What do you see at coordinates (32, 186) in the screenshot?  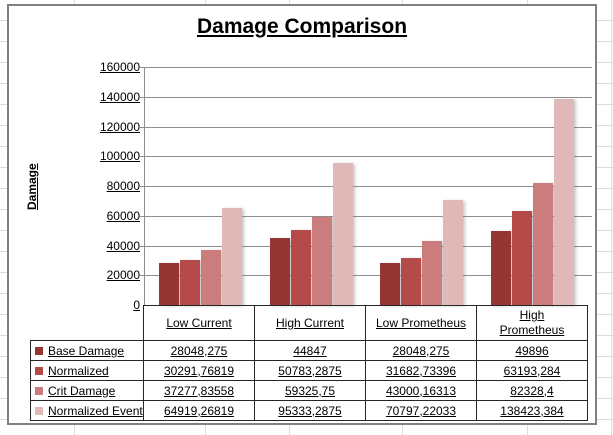 I see `y-axis-title: Damage` at bounding box center [32, 186].